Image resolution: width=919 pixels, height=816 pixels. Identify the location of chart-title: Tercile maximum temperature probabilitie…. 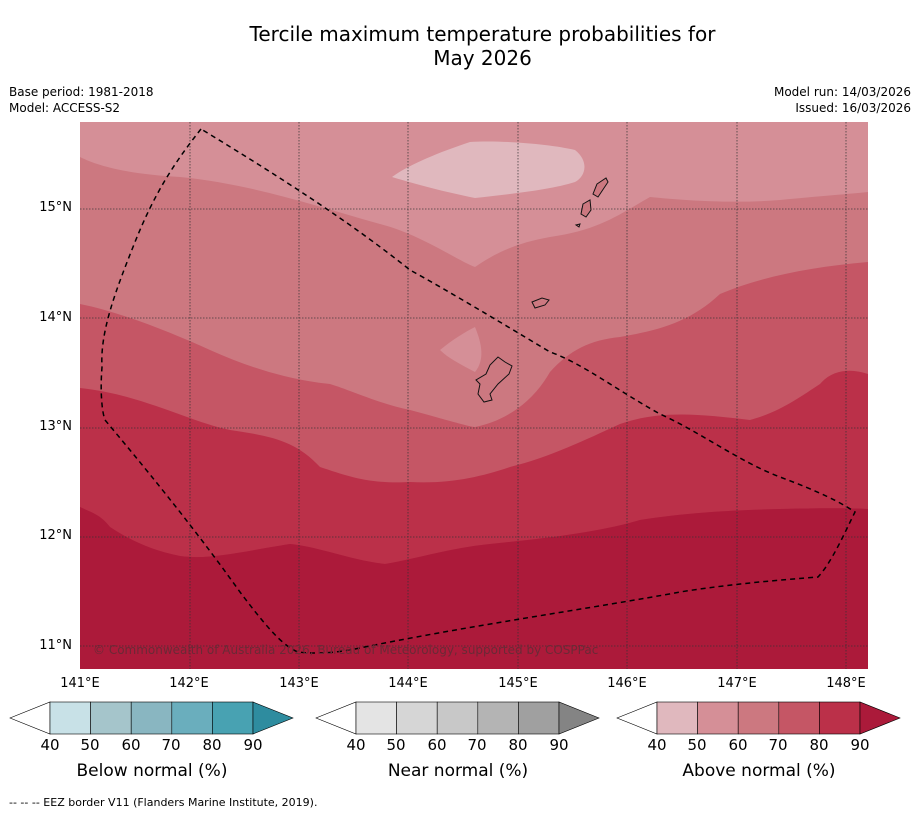
(459, 46).